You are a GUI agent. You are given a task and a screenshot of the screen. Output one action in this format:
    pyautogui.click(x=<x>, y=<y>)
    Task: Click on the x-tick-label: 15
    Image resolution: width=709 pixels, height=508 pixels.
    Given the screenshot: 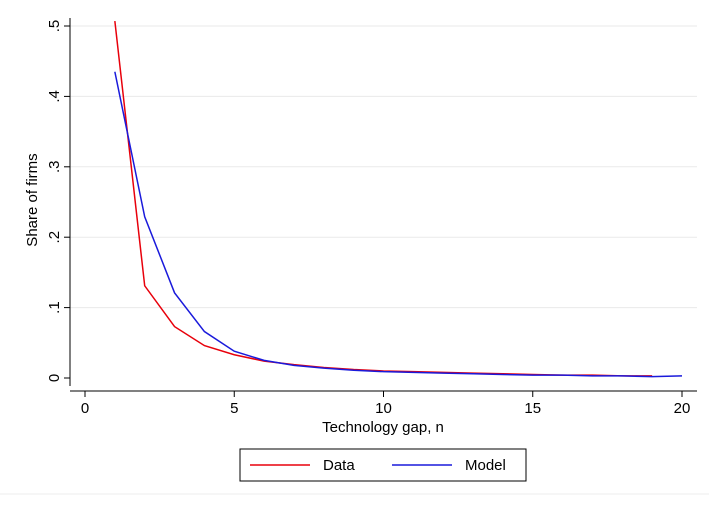 What is the action you would take?
    pyautogui.click(x=532, y=408)
    